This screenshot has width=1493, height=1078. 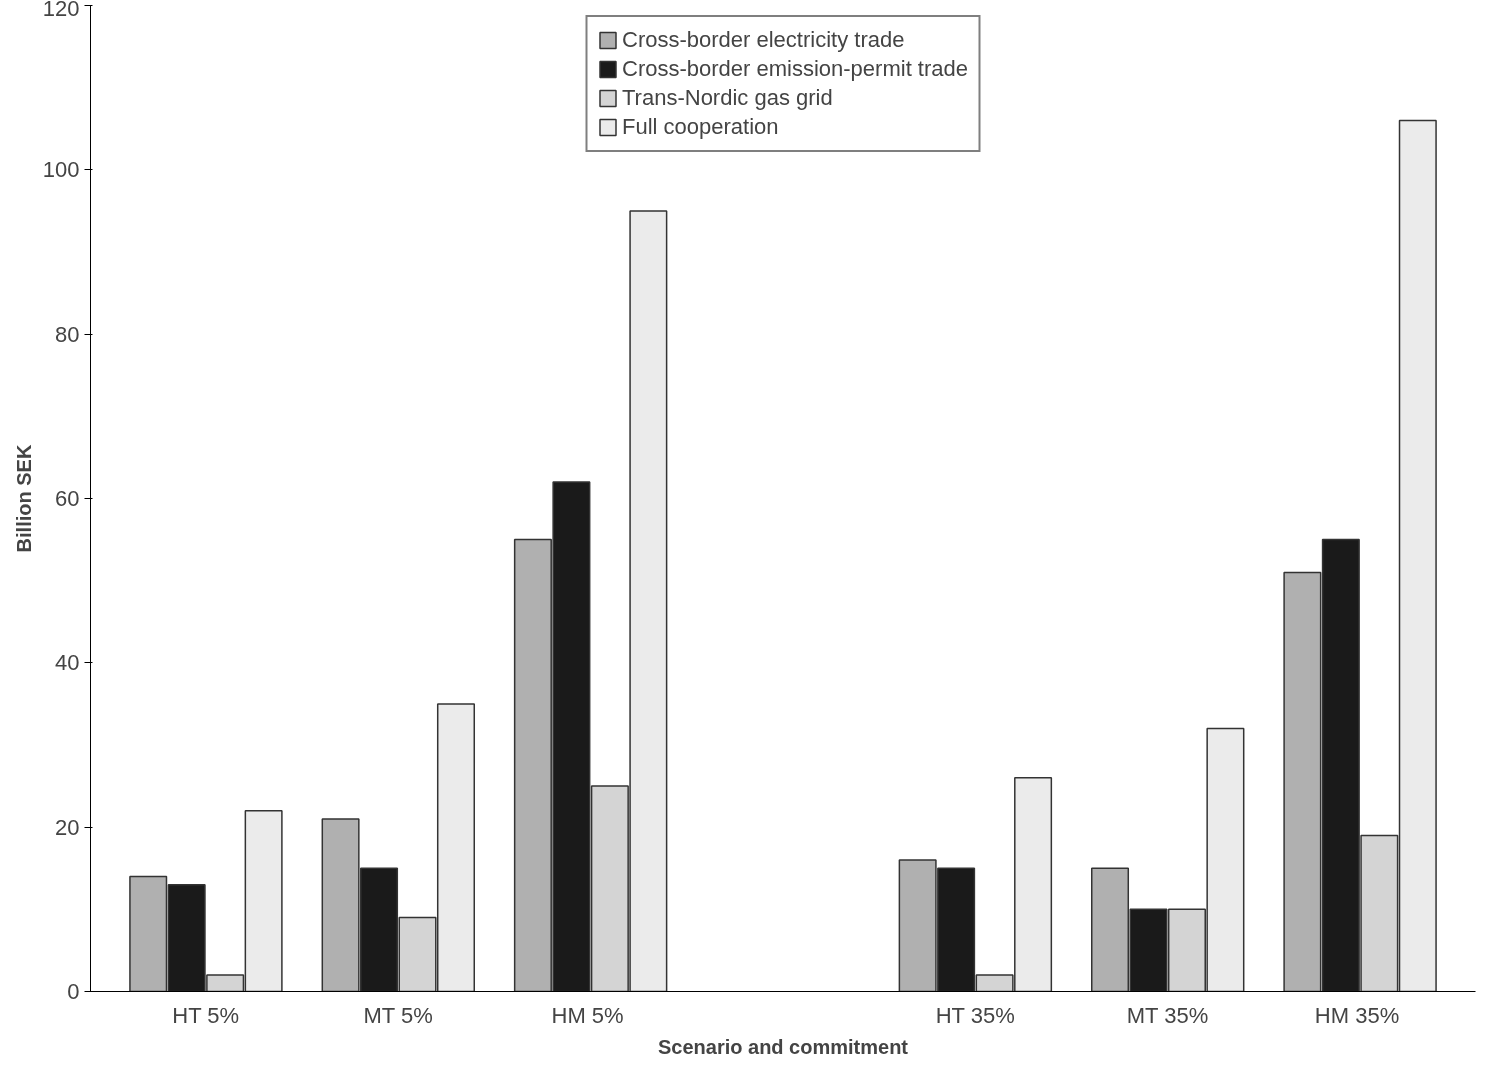 I want to click on x-tick-label: HT 5%, so click(x=206, y=1015).